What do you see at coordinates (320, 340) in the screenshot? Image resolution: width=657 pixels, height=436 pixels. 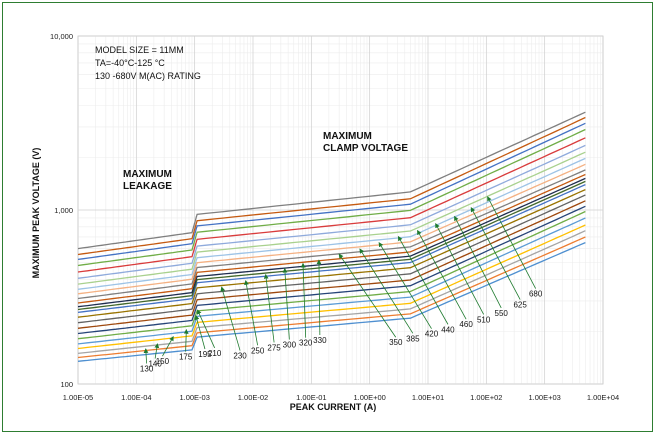 I see `series-label-330: 330` at bounding box center [320, 340].